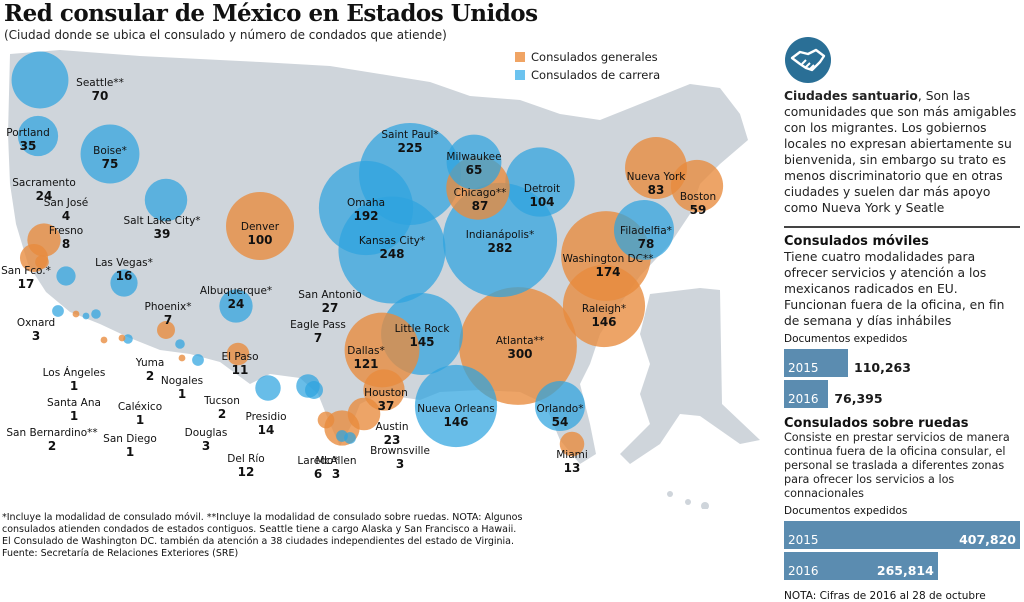 The height and width of the screenshot is (602, 1024). What do you see at coordinates (846, 511) in the screenshot?
I see `docs-label: Documentos expedidos` at bounding box center [846, 511].